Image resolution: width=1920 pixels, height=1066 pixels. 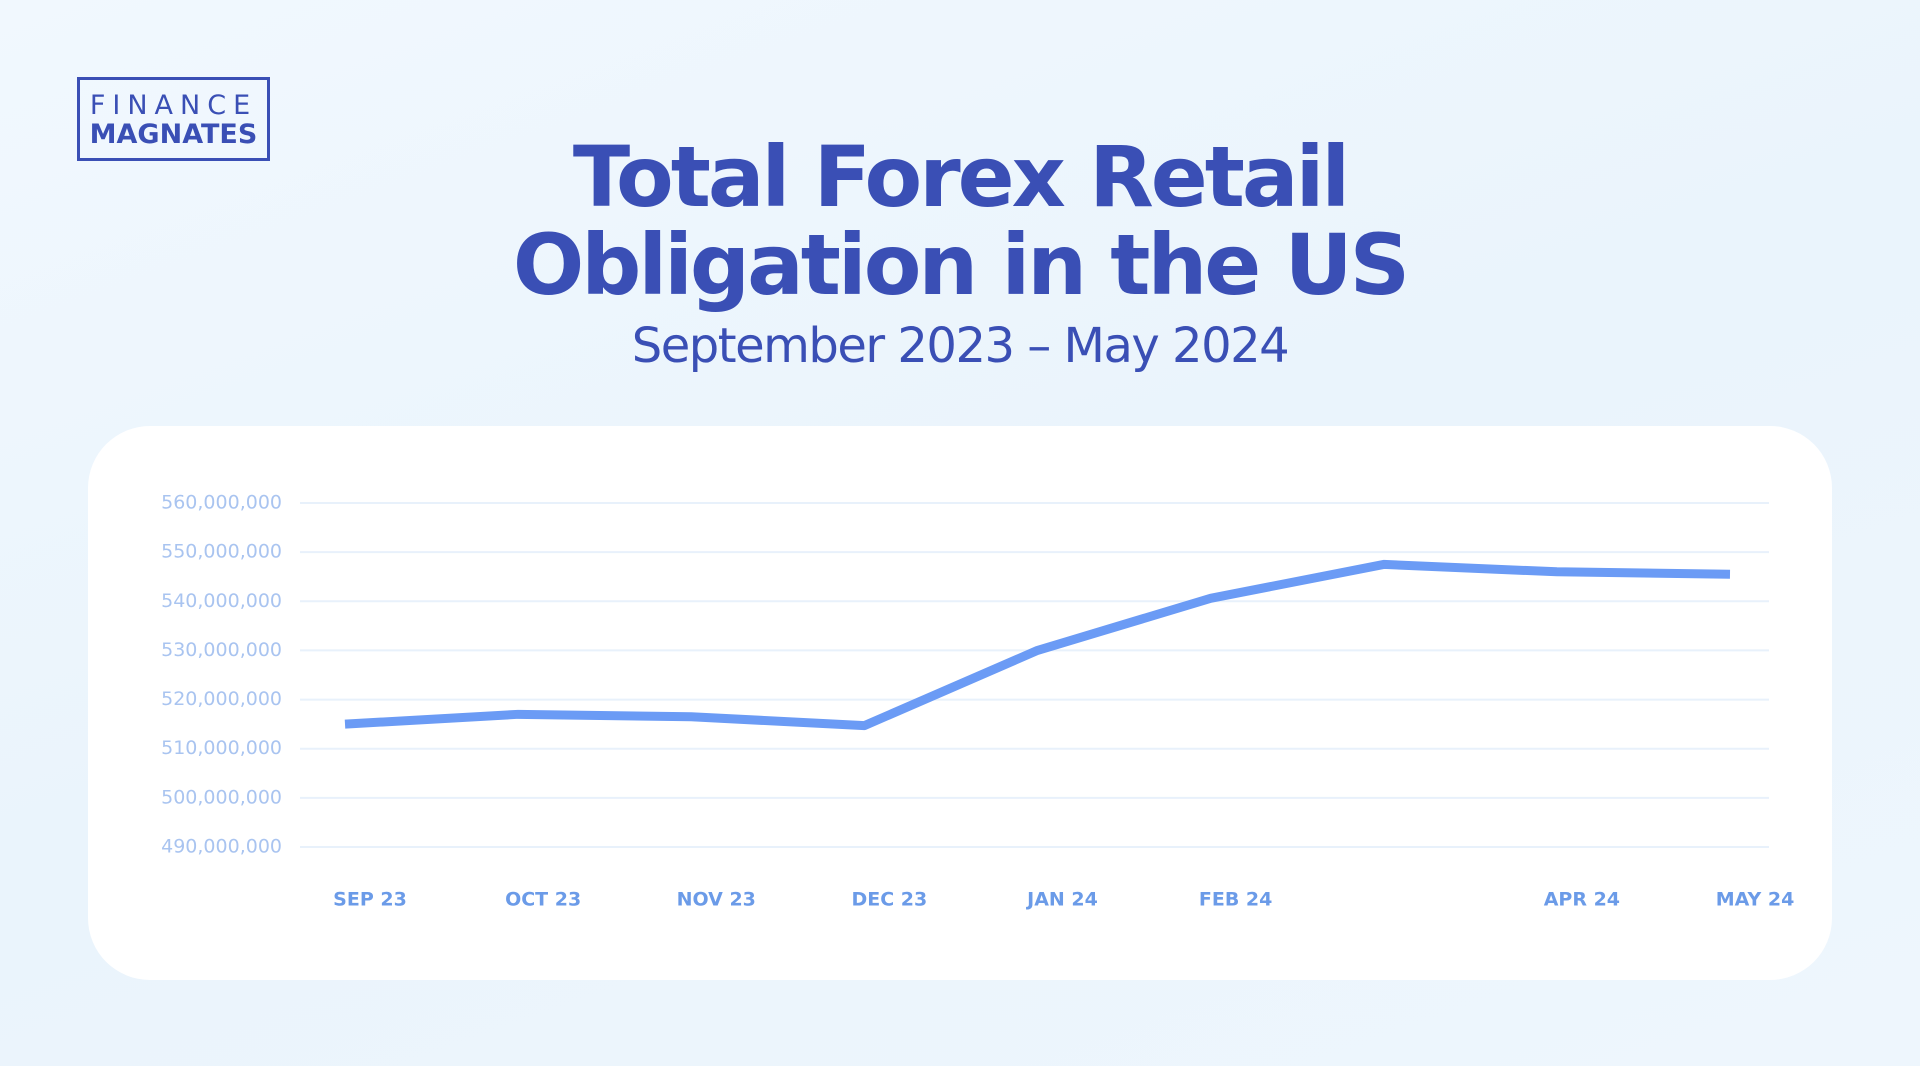 What do you see at coordinates (173, 105) in the screenshot?
I see `logo-text: FINANCE` at bounding box center [173, 105].